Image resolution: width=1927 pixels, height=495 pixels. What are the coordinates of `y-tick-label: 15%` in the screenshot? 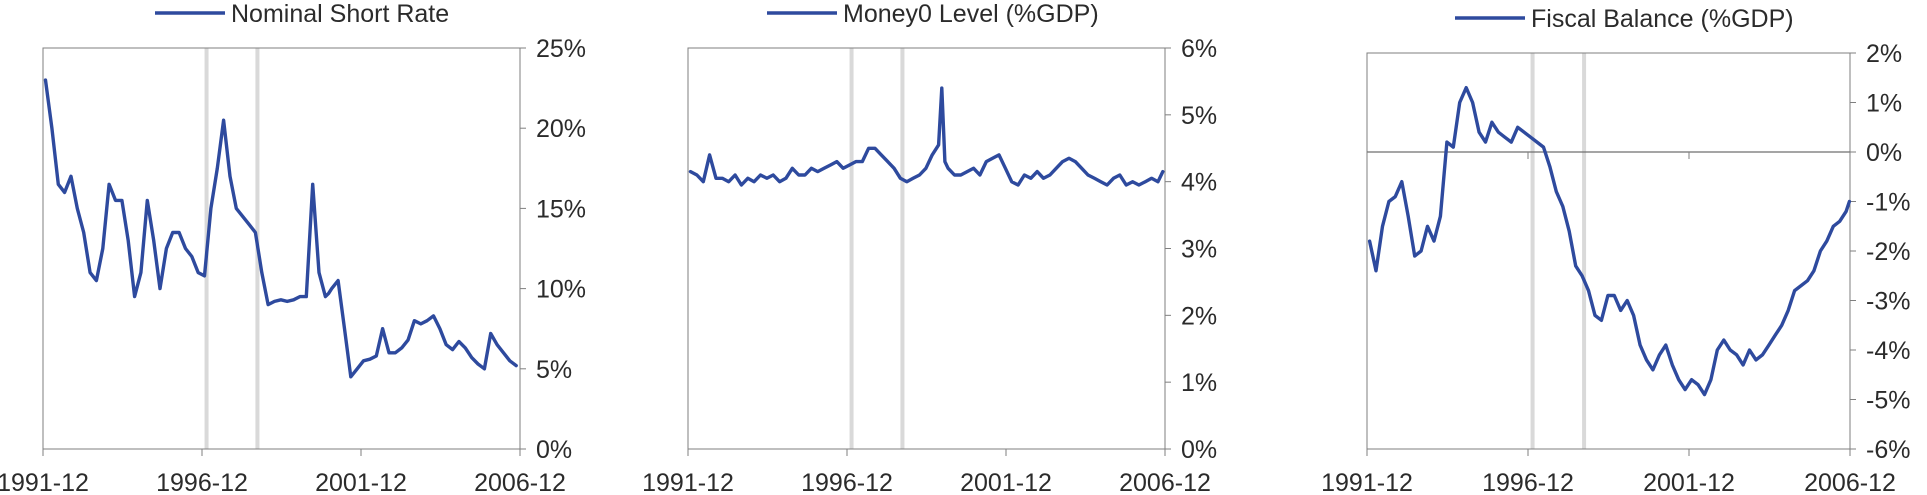 It's located at (561, 209).